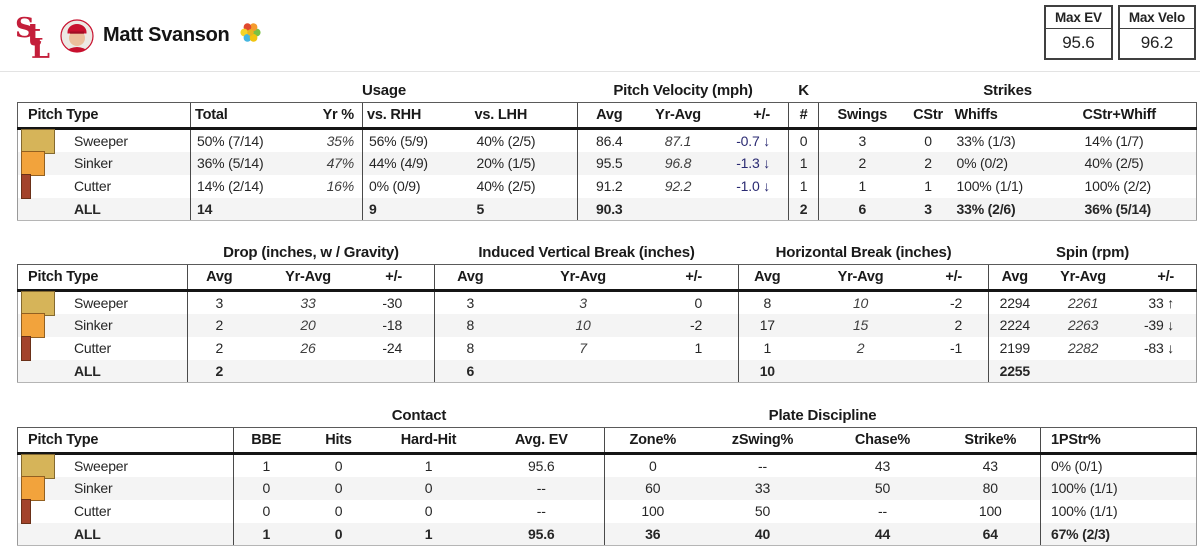 This screenshot has width=1200, height=551. Describe the element at coordinates (1083, 348) in the screenshot. I see `stat-cell: 2282` at that location.